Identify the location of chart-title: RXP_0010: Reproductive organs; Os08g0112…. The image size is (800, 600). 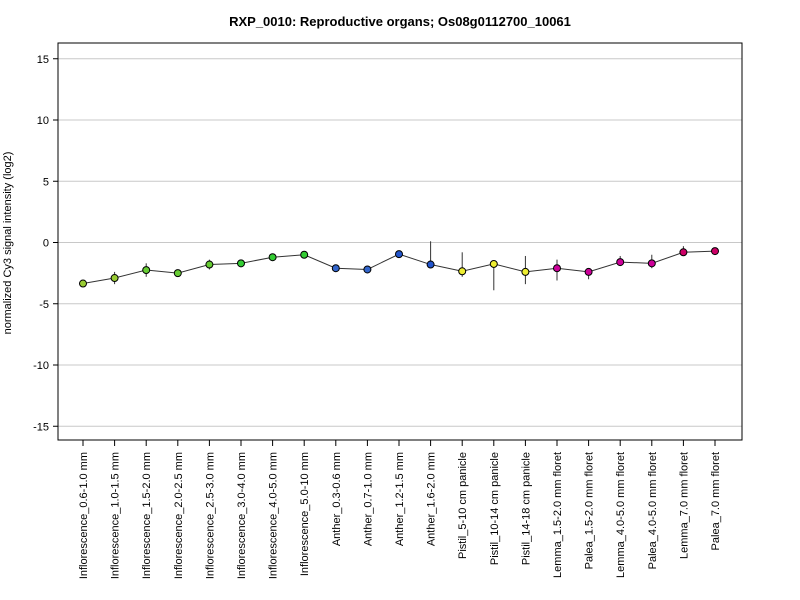
(400, 21).